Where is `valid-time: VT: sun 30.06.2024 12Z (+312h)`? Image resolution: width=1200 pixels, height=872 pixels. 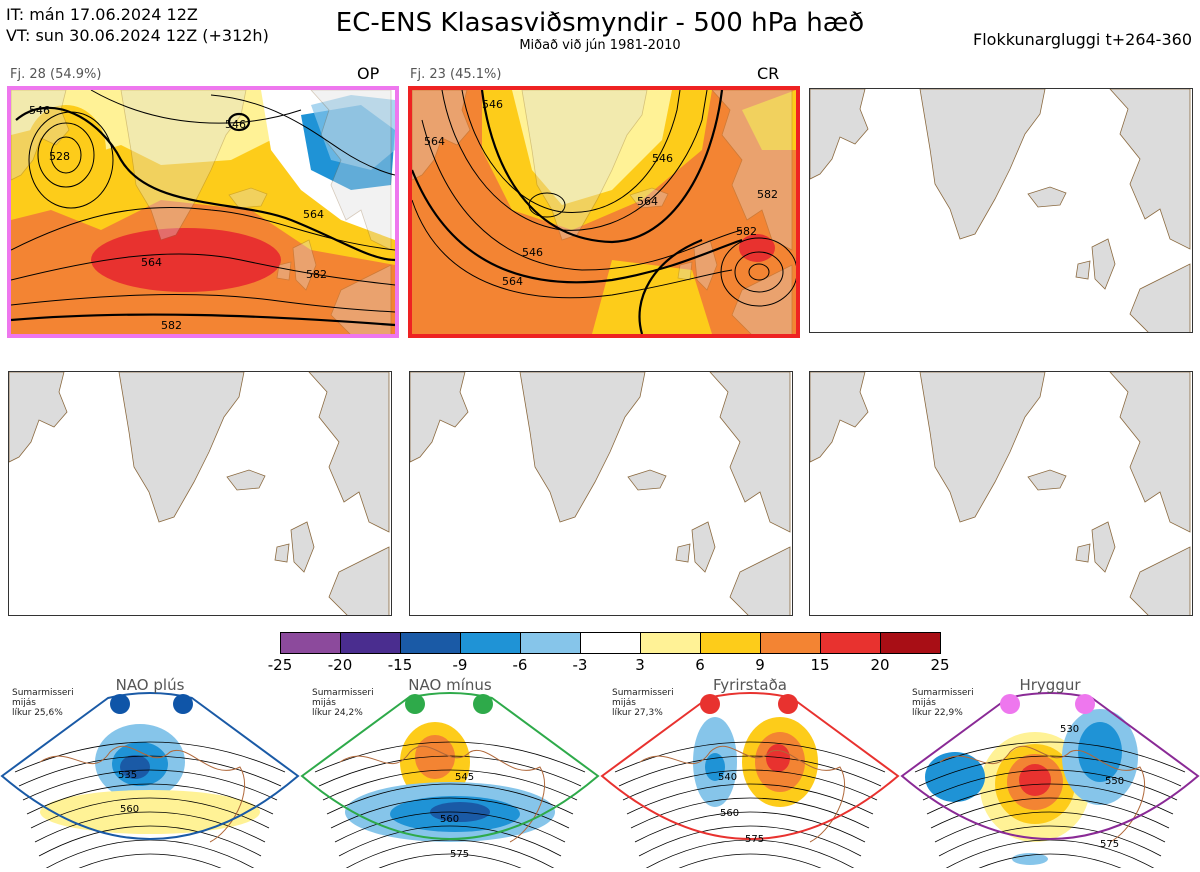 valid-time: VT: sun 30.06.2024 12Z (+312h) is located at coordinates (137, 35).